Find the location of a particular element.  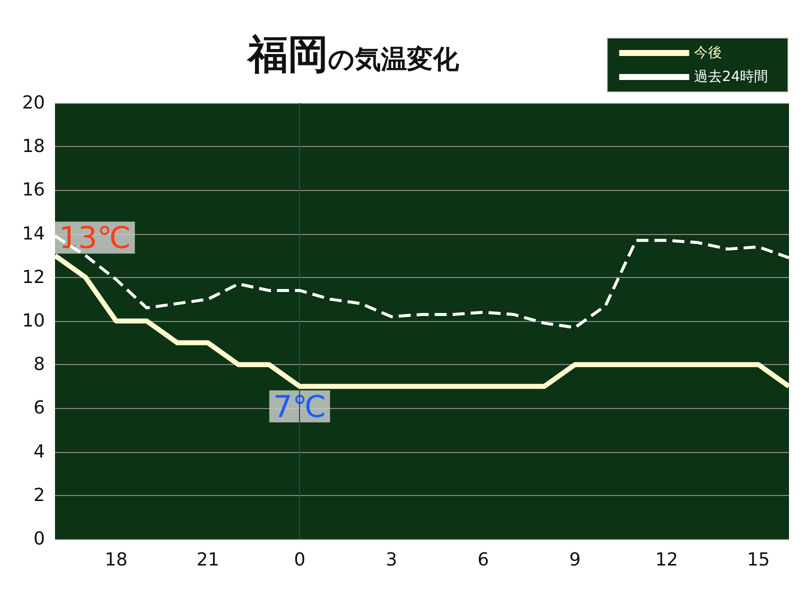

x-tick-label: 9 is located at coordinates (575, 560).